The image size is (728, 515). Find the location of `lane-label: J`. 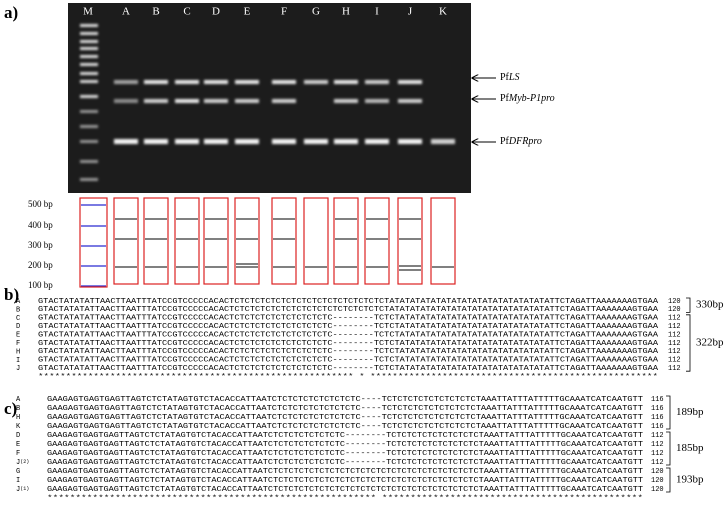

lane-label: J is located at coordinates (410, 12).